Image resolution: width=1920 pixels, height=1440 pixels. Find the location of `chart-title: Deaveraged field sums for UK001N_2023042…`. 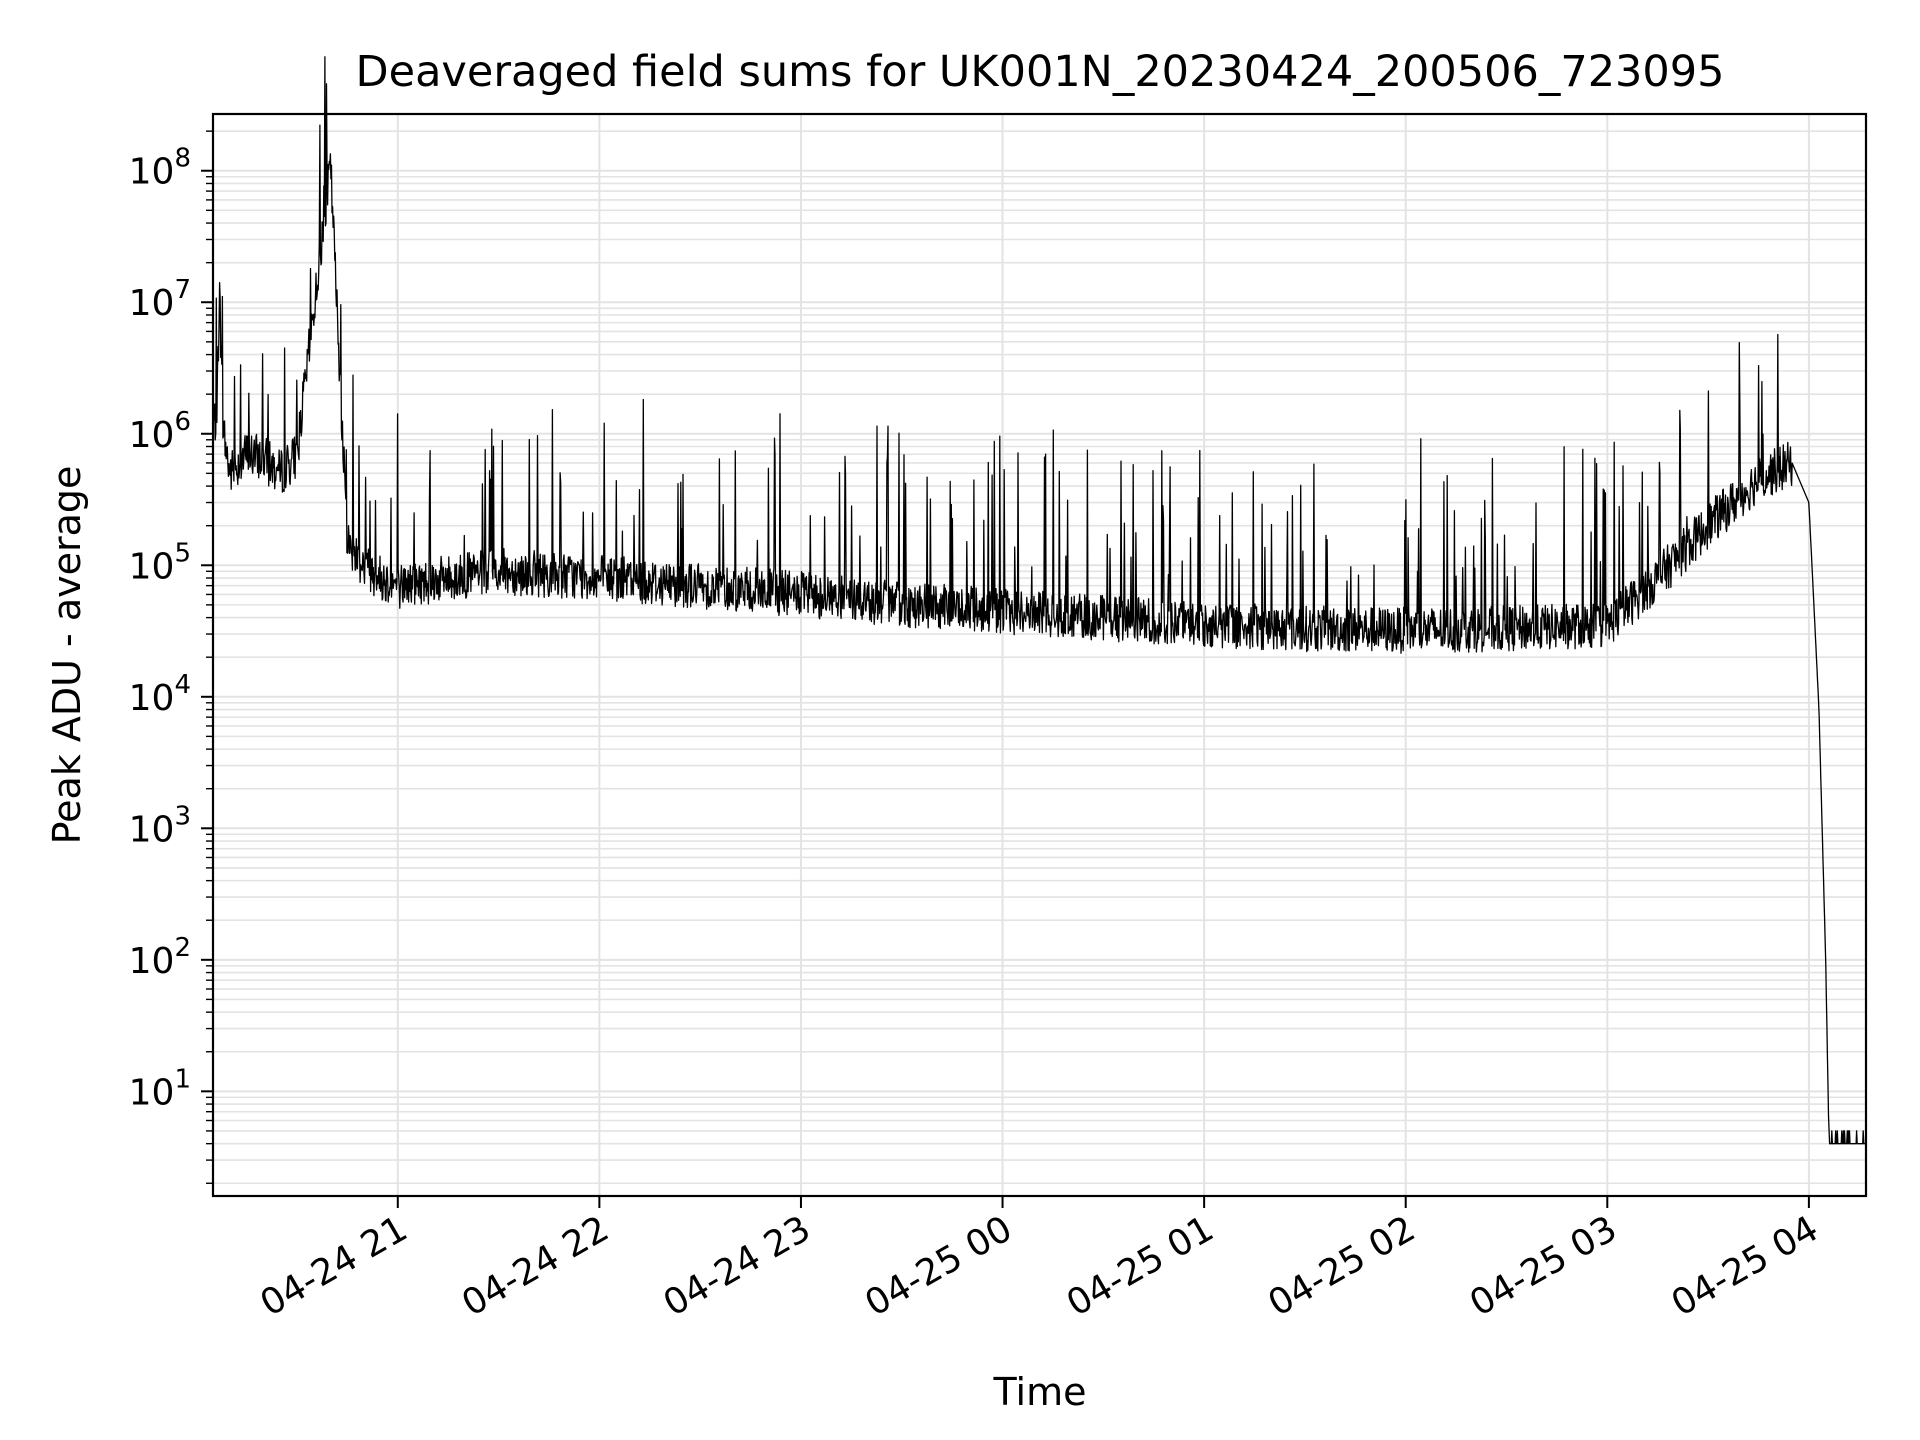

chart-title: Deaveraged field sums for UK001N_2023042… is located at coordinates (1040, 72).